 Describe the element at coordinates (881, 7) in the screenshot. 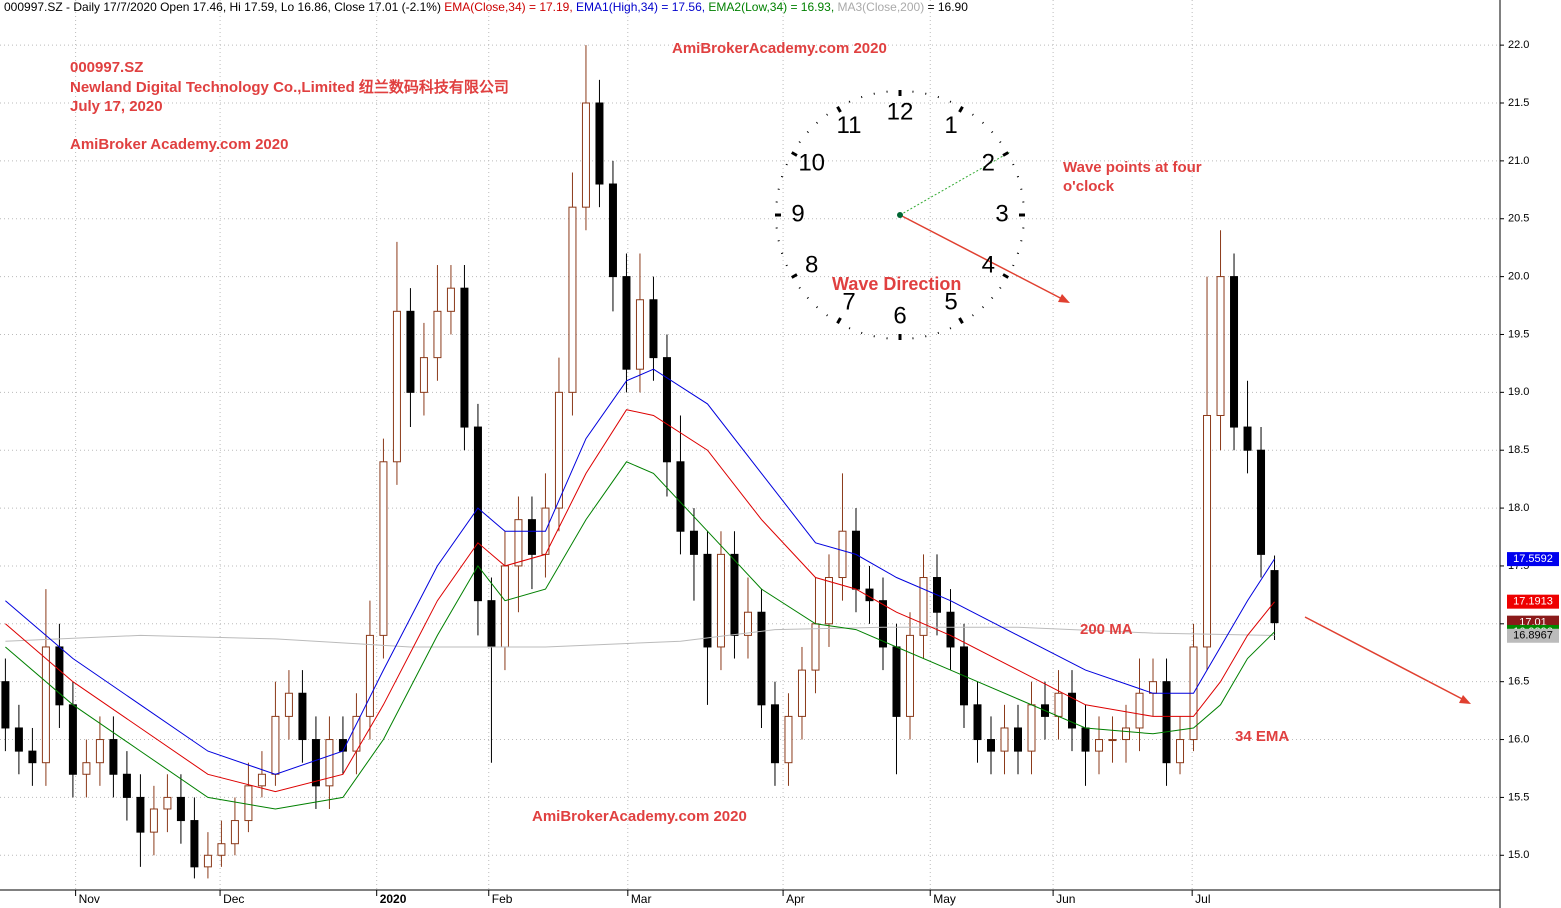

I see `header-part: MA3(Close,200)` at that location.